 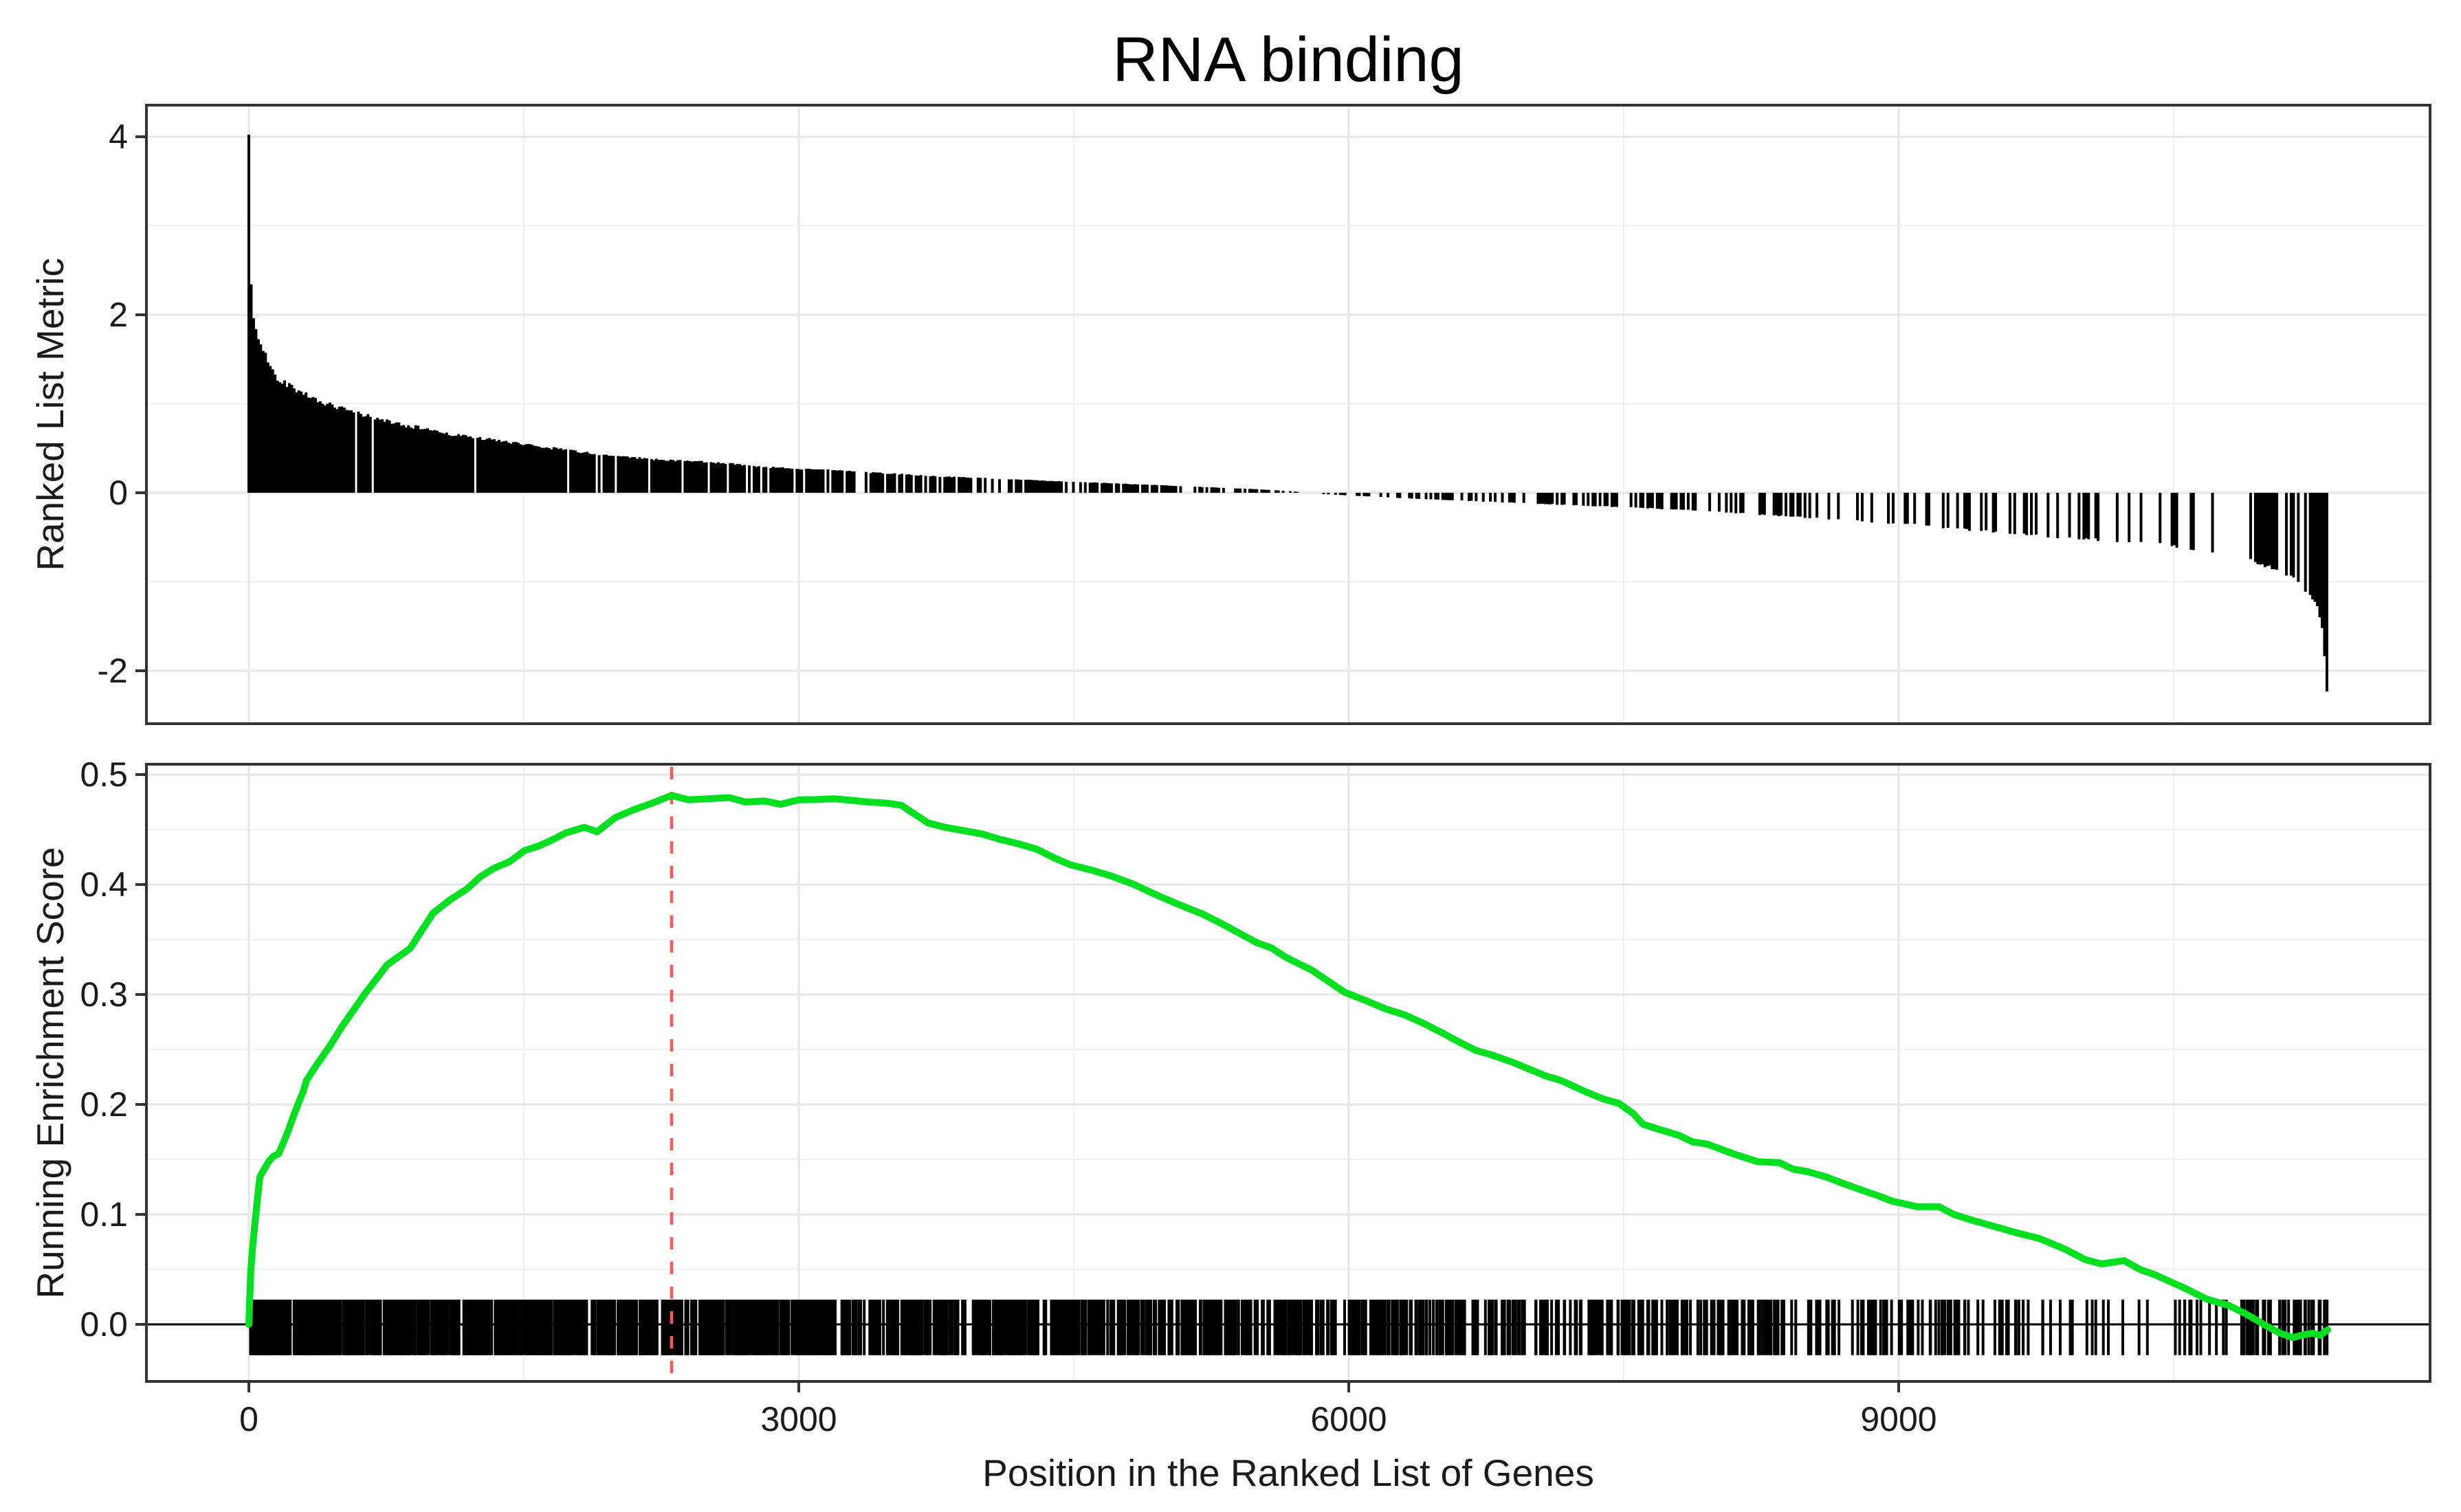 I want to click on x-tick-label: 6000, so click(x=1348, y=1419).